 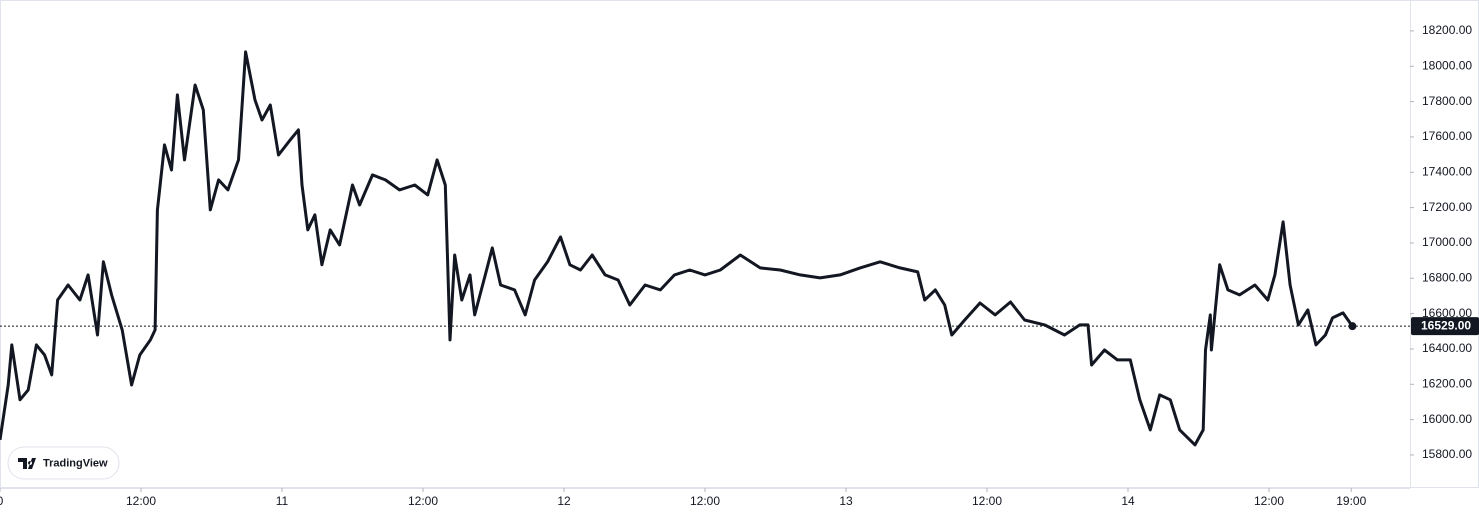 I want to click on price-label: 16529.00, so click(x=1446, y=325).